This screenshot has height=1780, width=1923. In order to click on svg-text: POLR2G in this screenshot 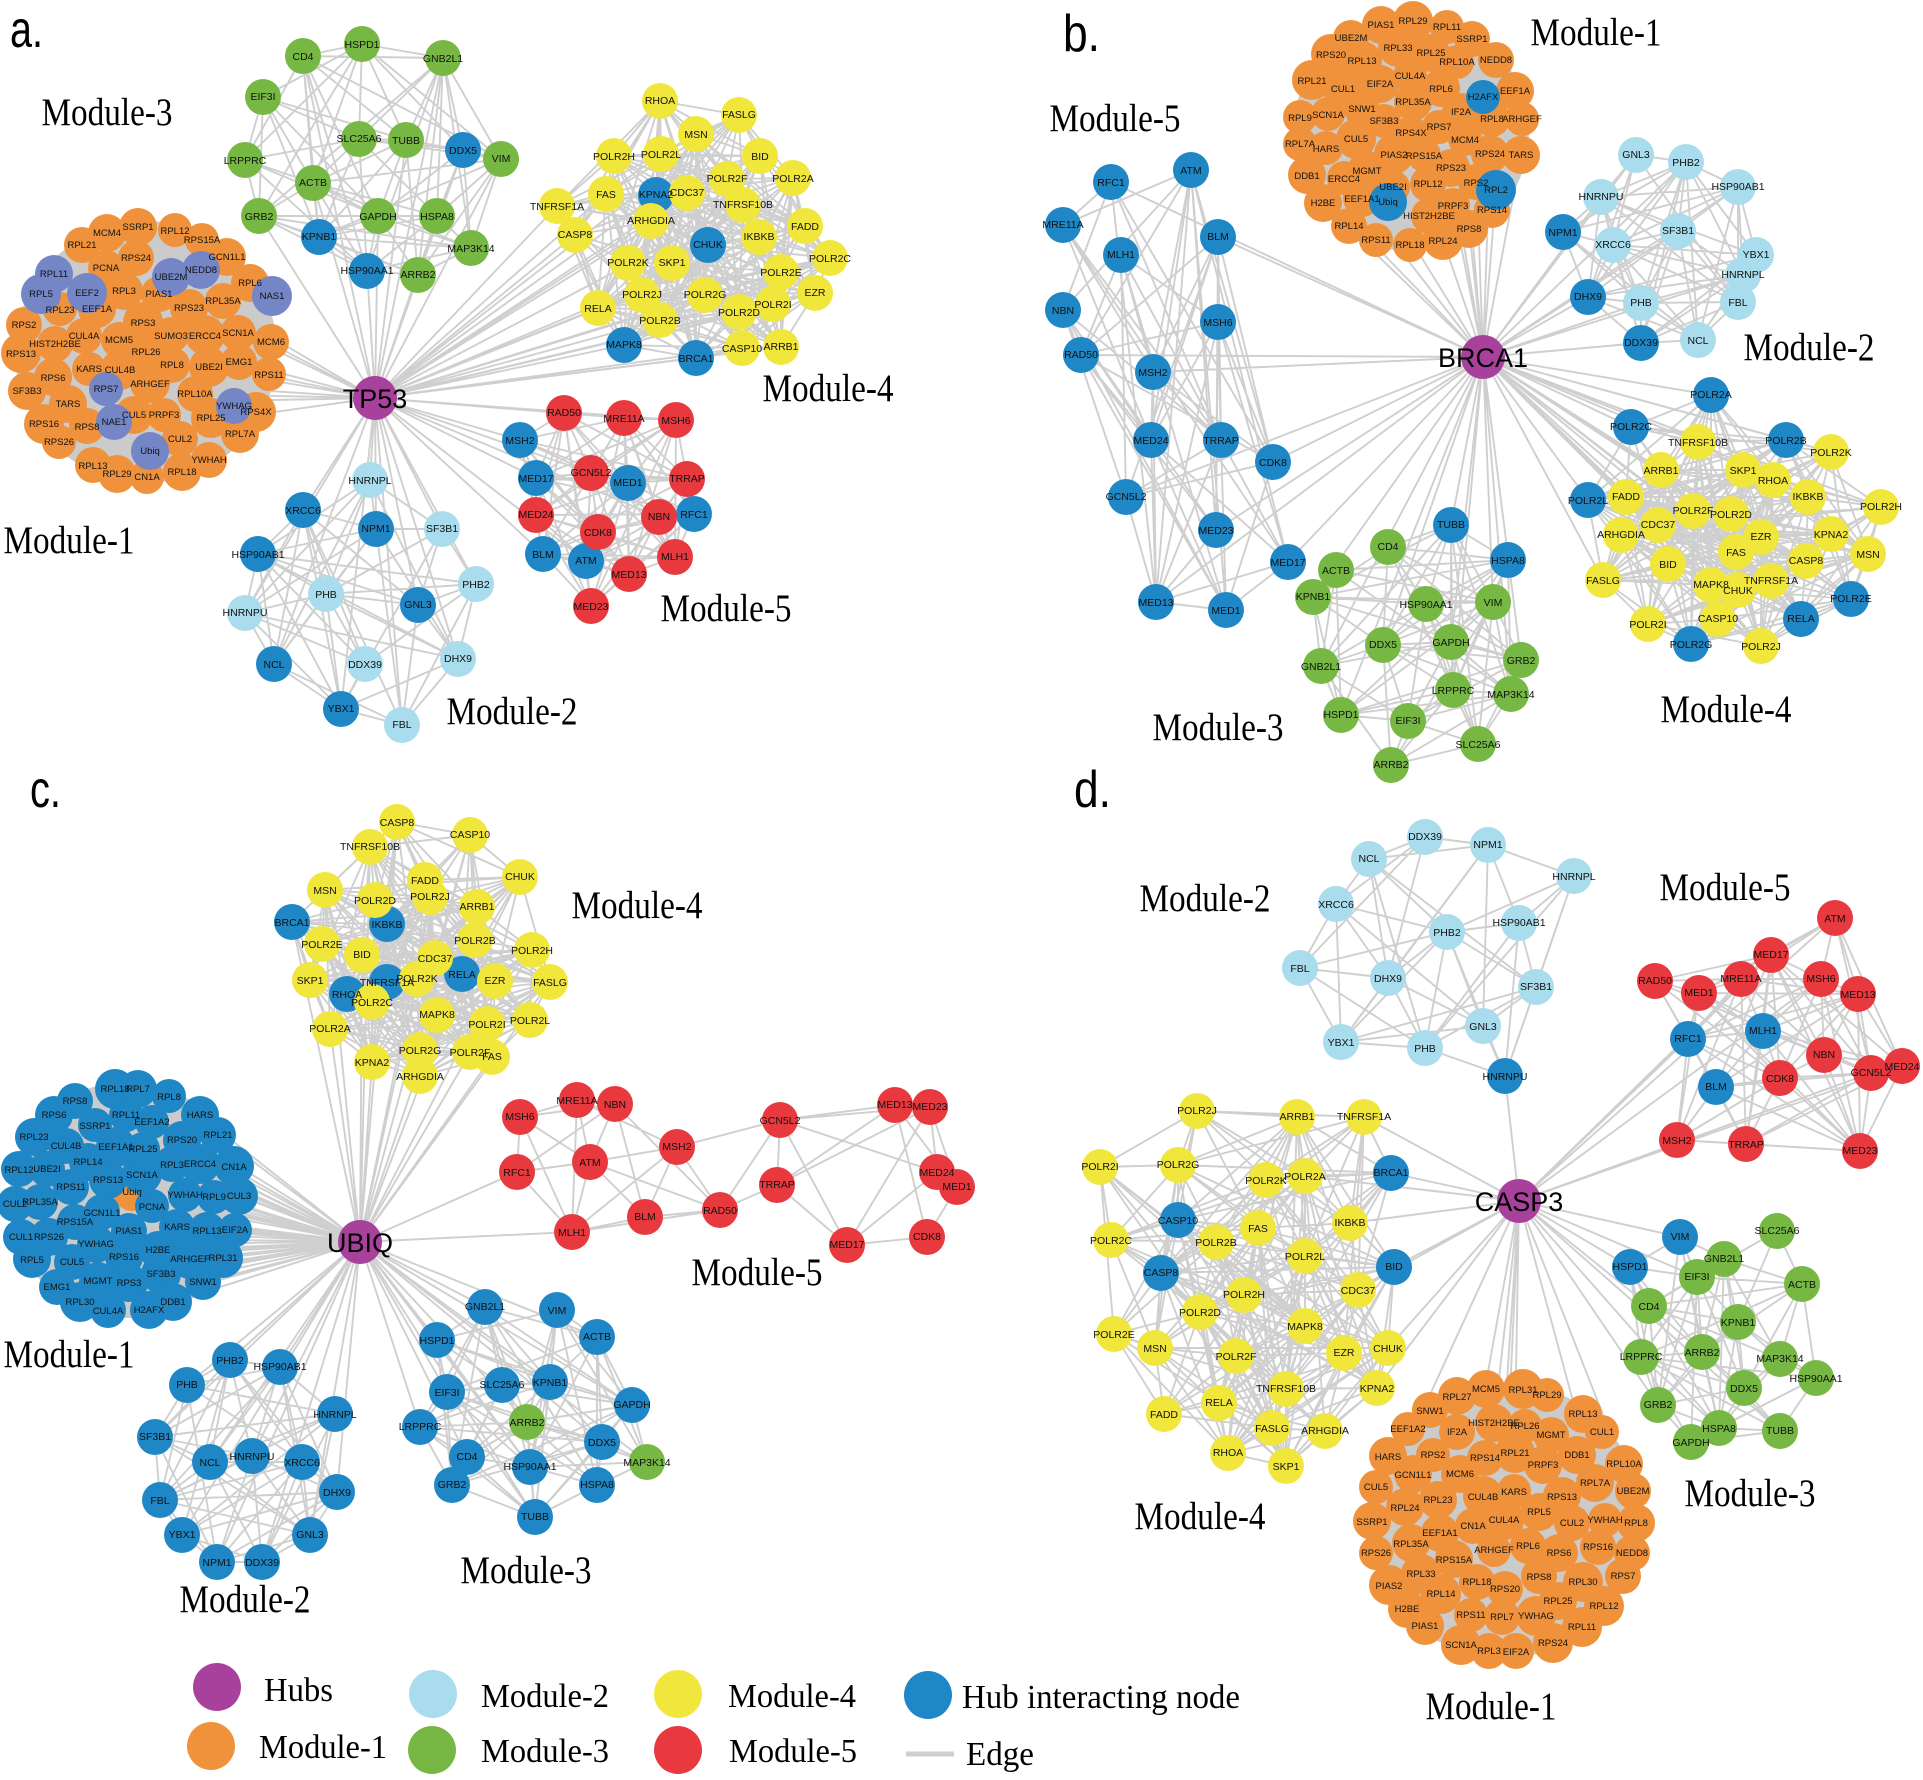, I will do `click(1178, 1165)`.